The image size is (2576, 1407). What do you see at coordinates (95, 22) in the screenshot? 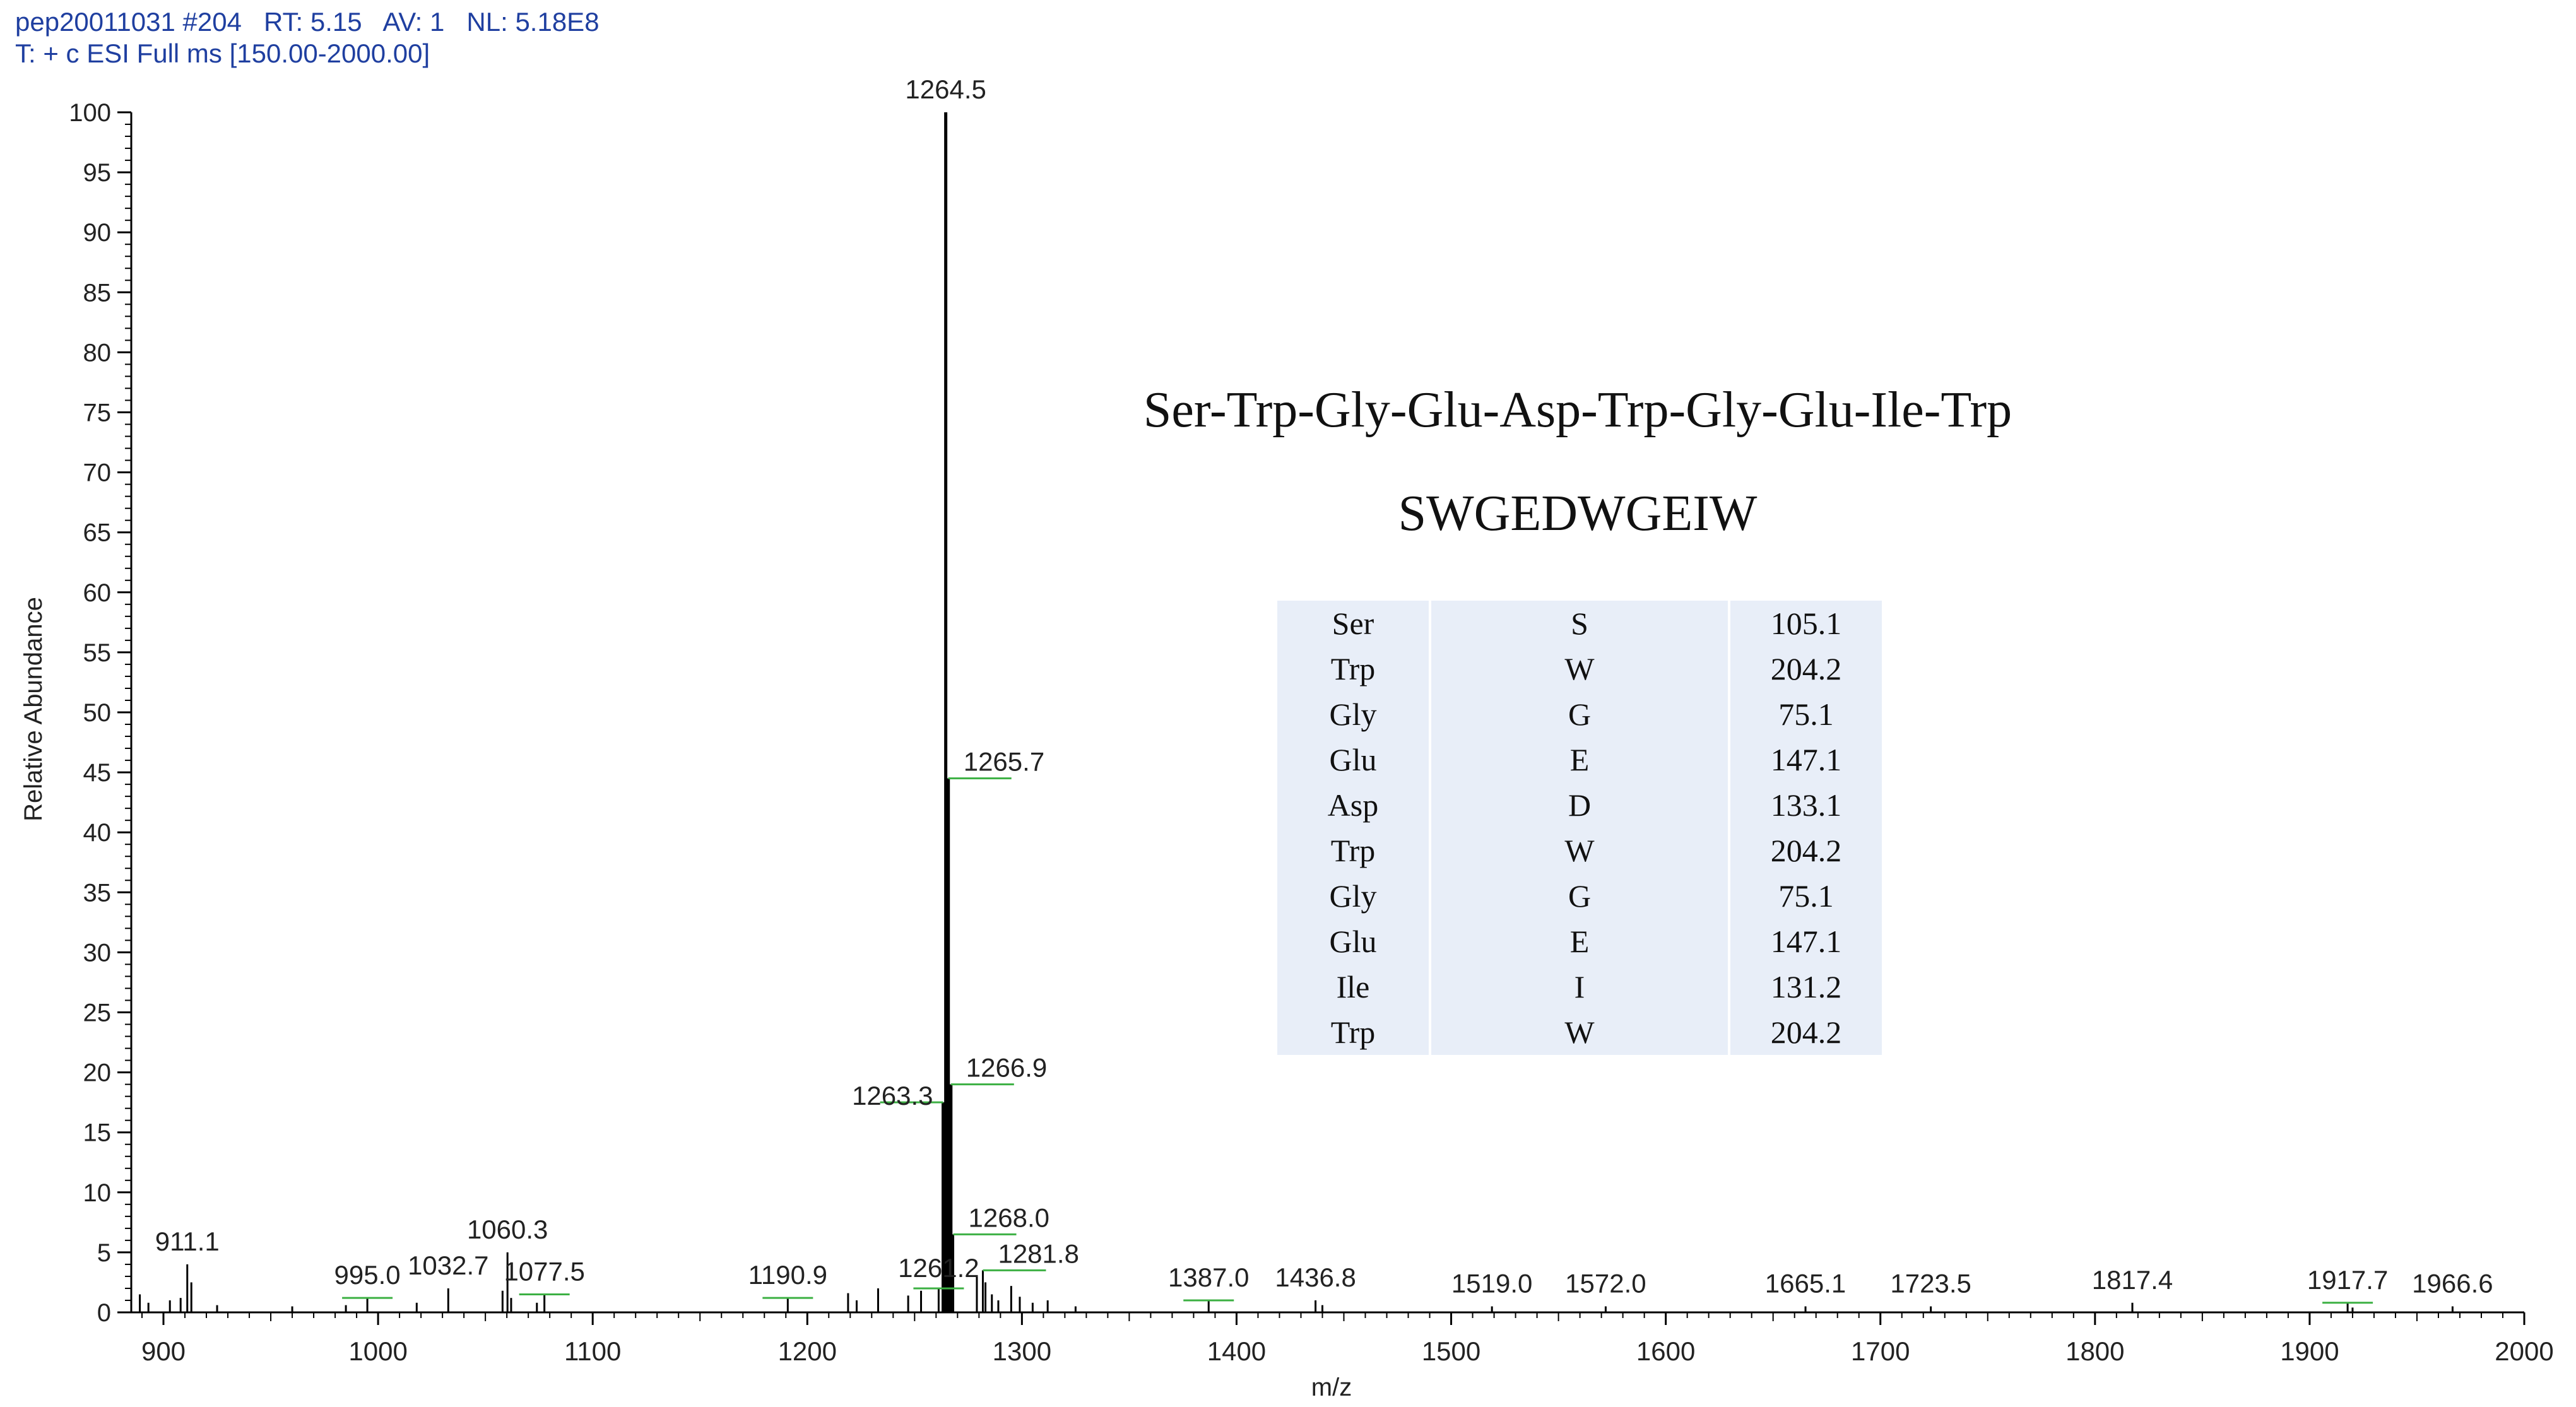
I see `file-name: pep20011031` at bounding box center [95, 22].